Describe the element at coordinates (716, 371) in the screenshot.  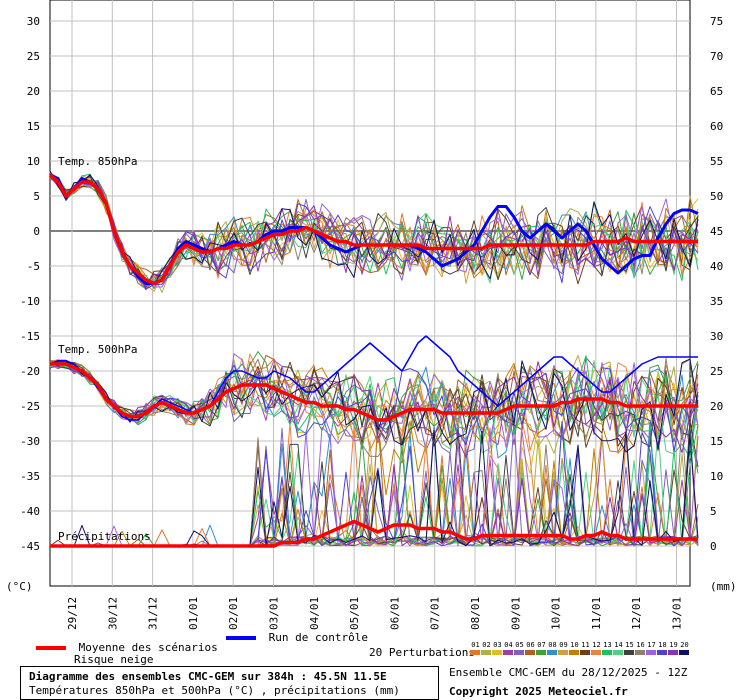
I see `right-tick-label: 25` at that location.